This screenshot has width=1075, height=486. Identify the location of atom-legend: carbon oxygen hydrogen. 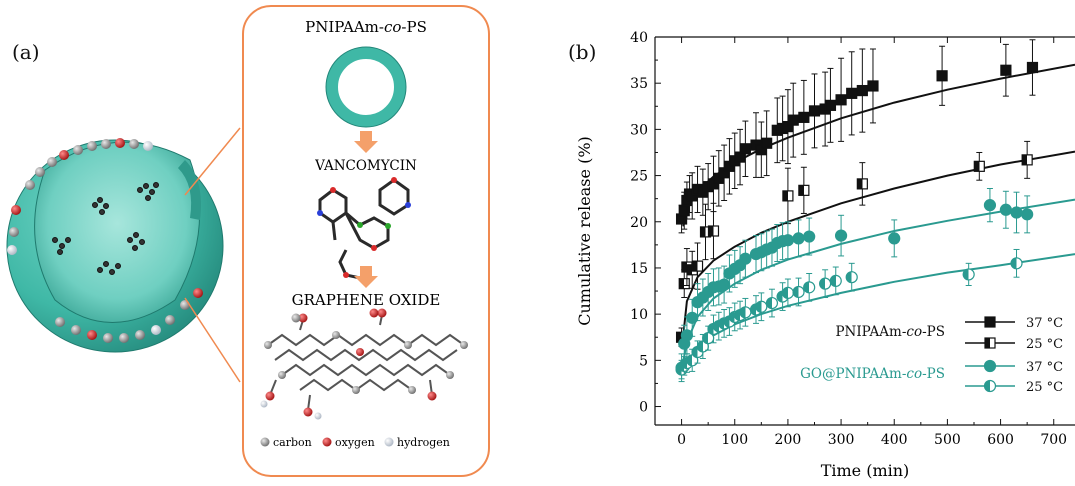
(355, 442).